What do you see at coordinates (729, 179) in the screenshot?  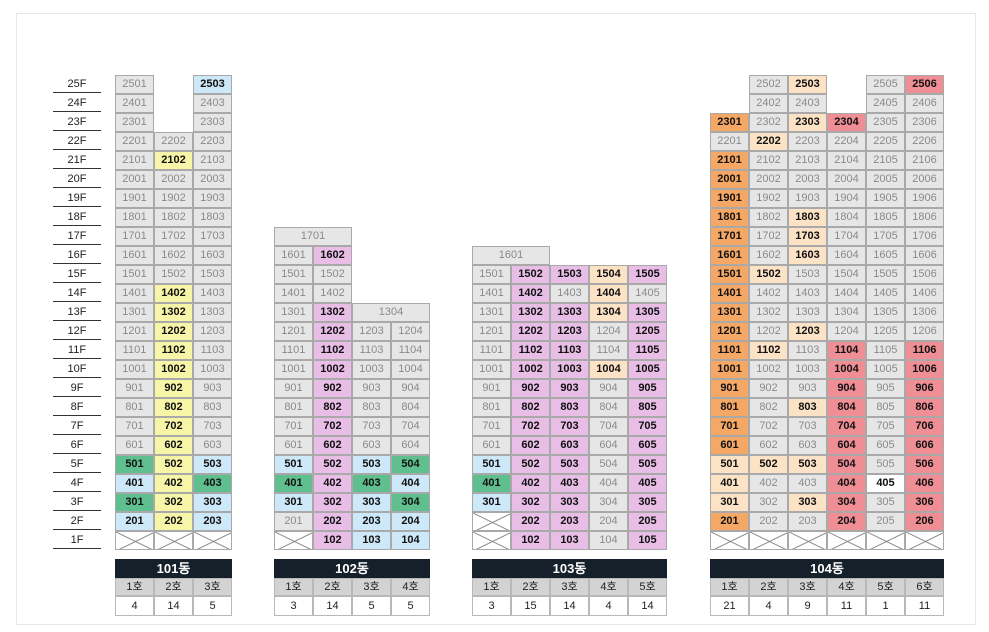 I see `unit-cell: 2001` at bounding box center [729, 179].